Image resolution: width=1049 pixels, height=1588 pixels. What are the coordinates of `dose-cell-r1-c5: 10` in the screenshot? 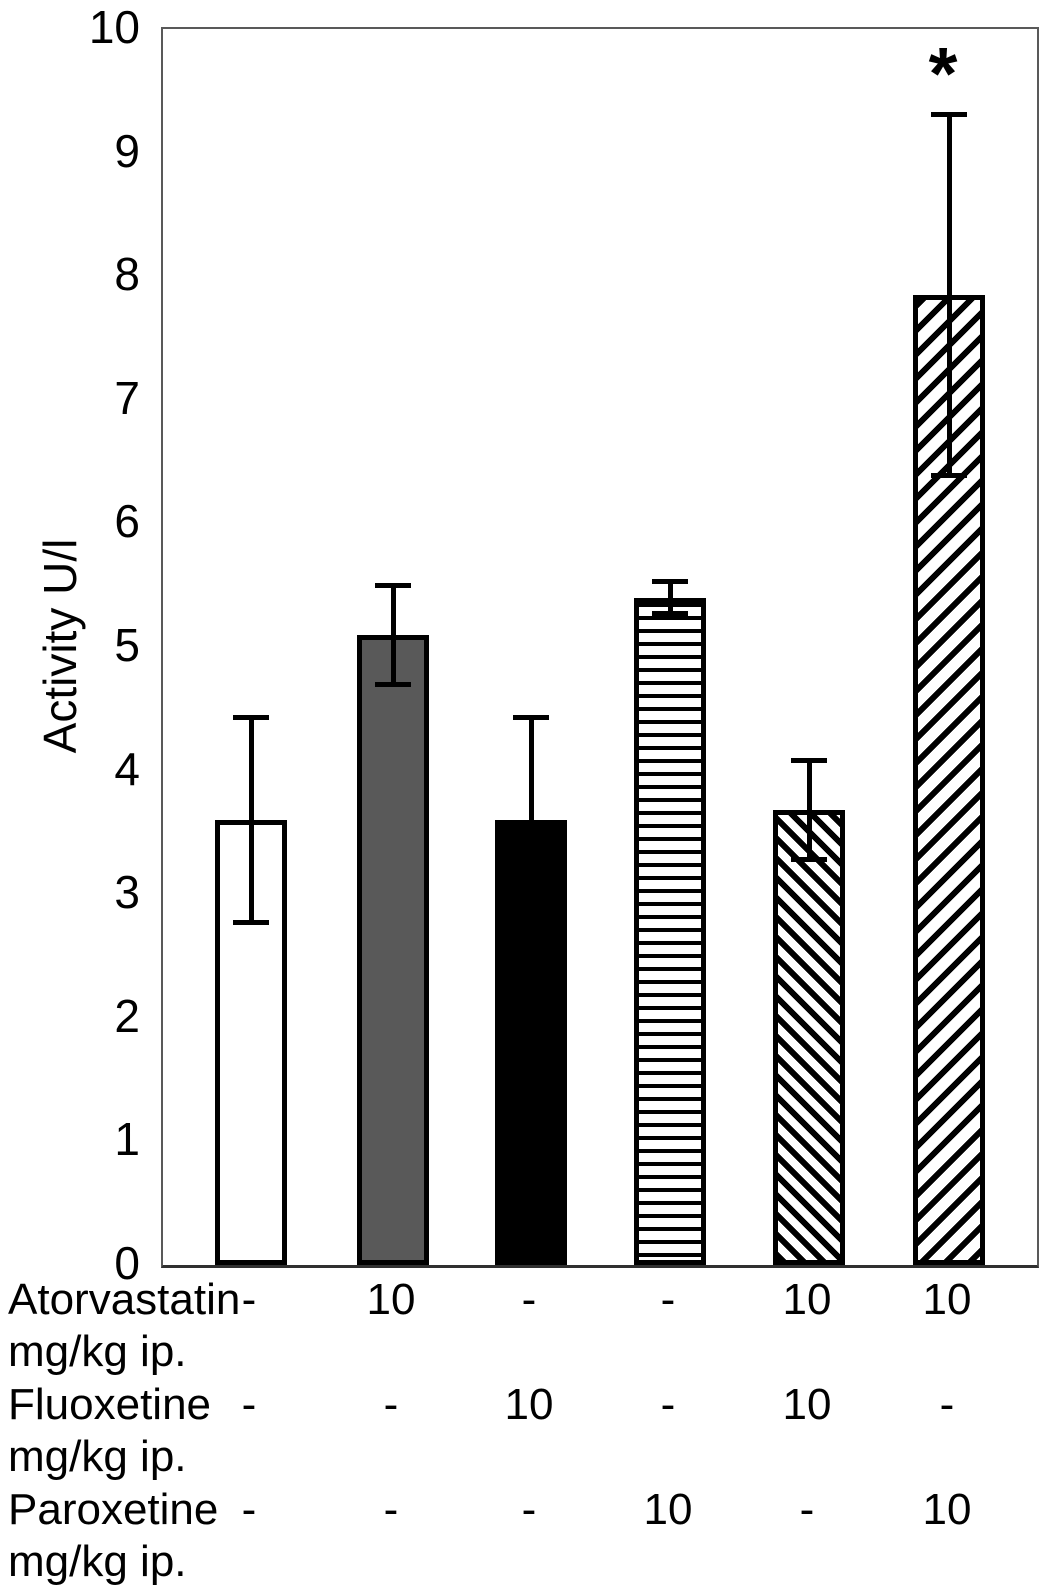 It's located at (807, 1299).